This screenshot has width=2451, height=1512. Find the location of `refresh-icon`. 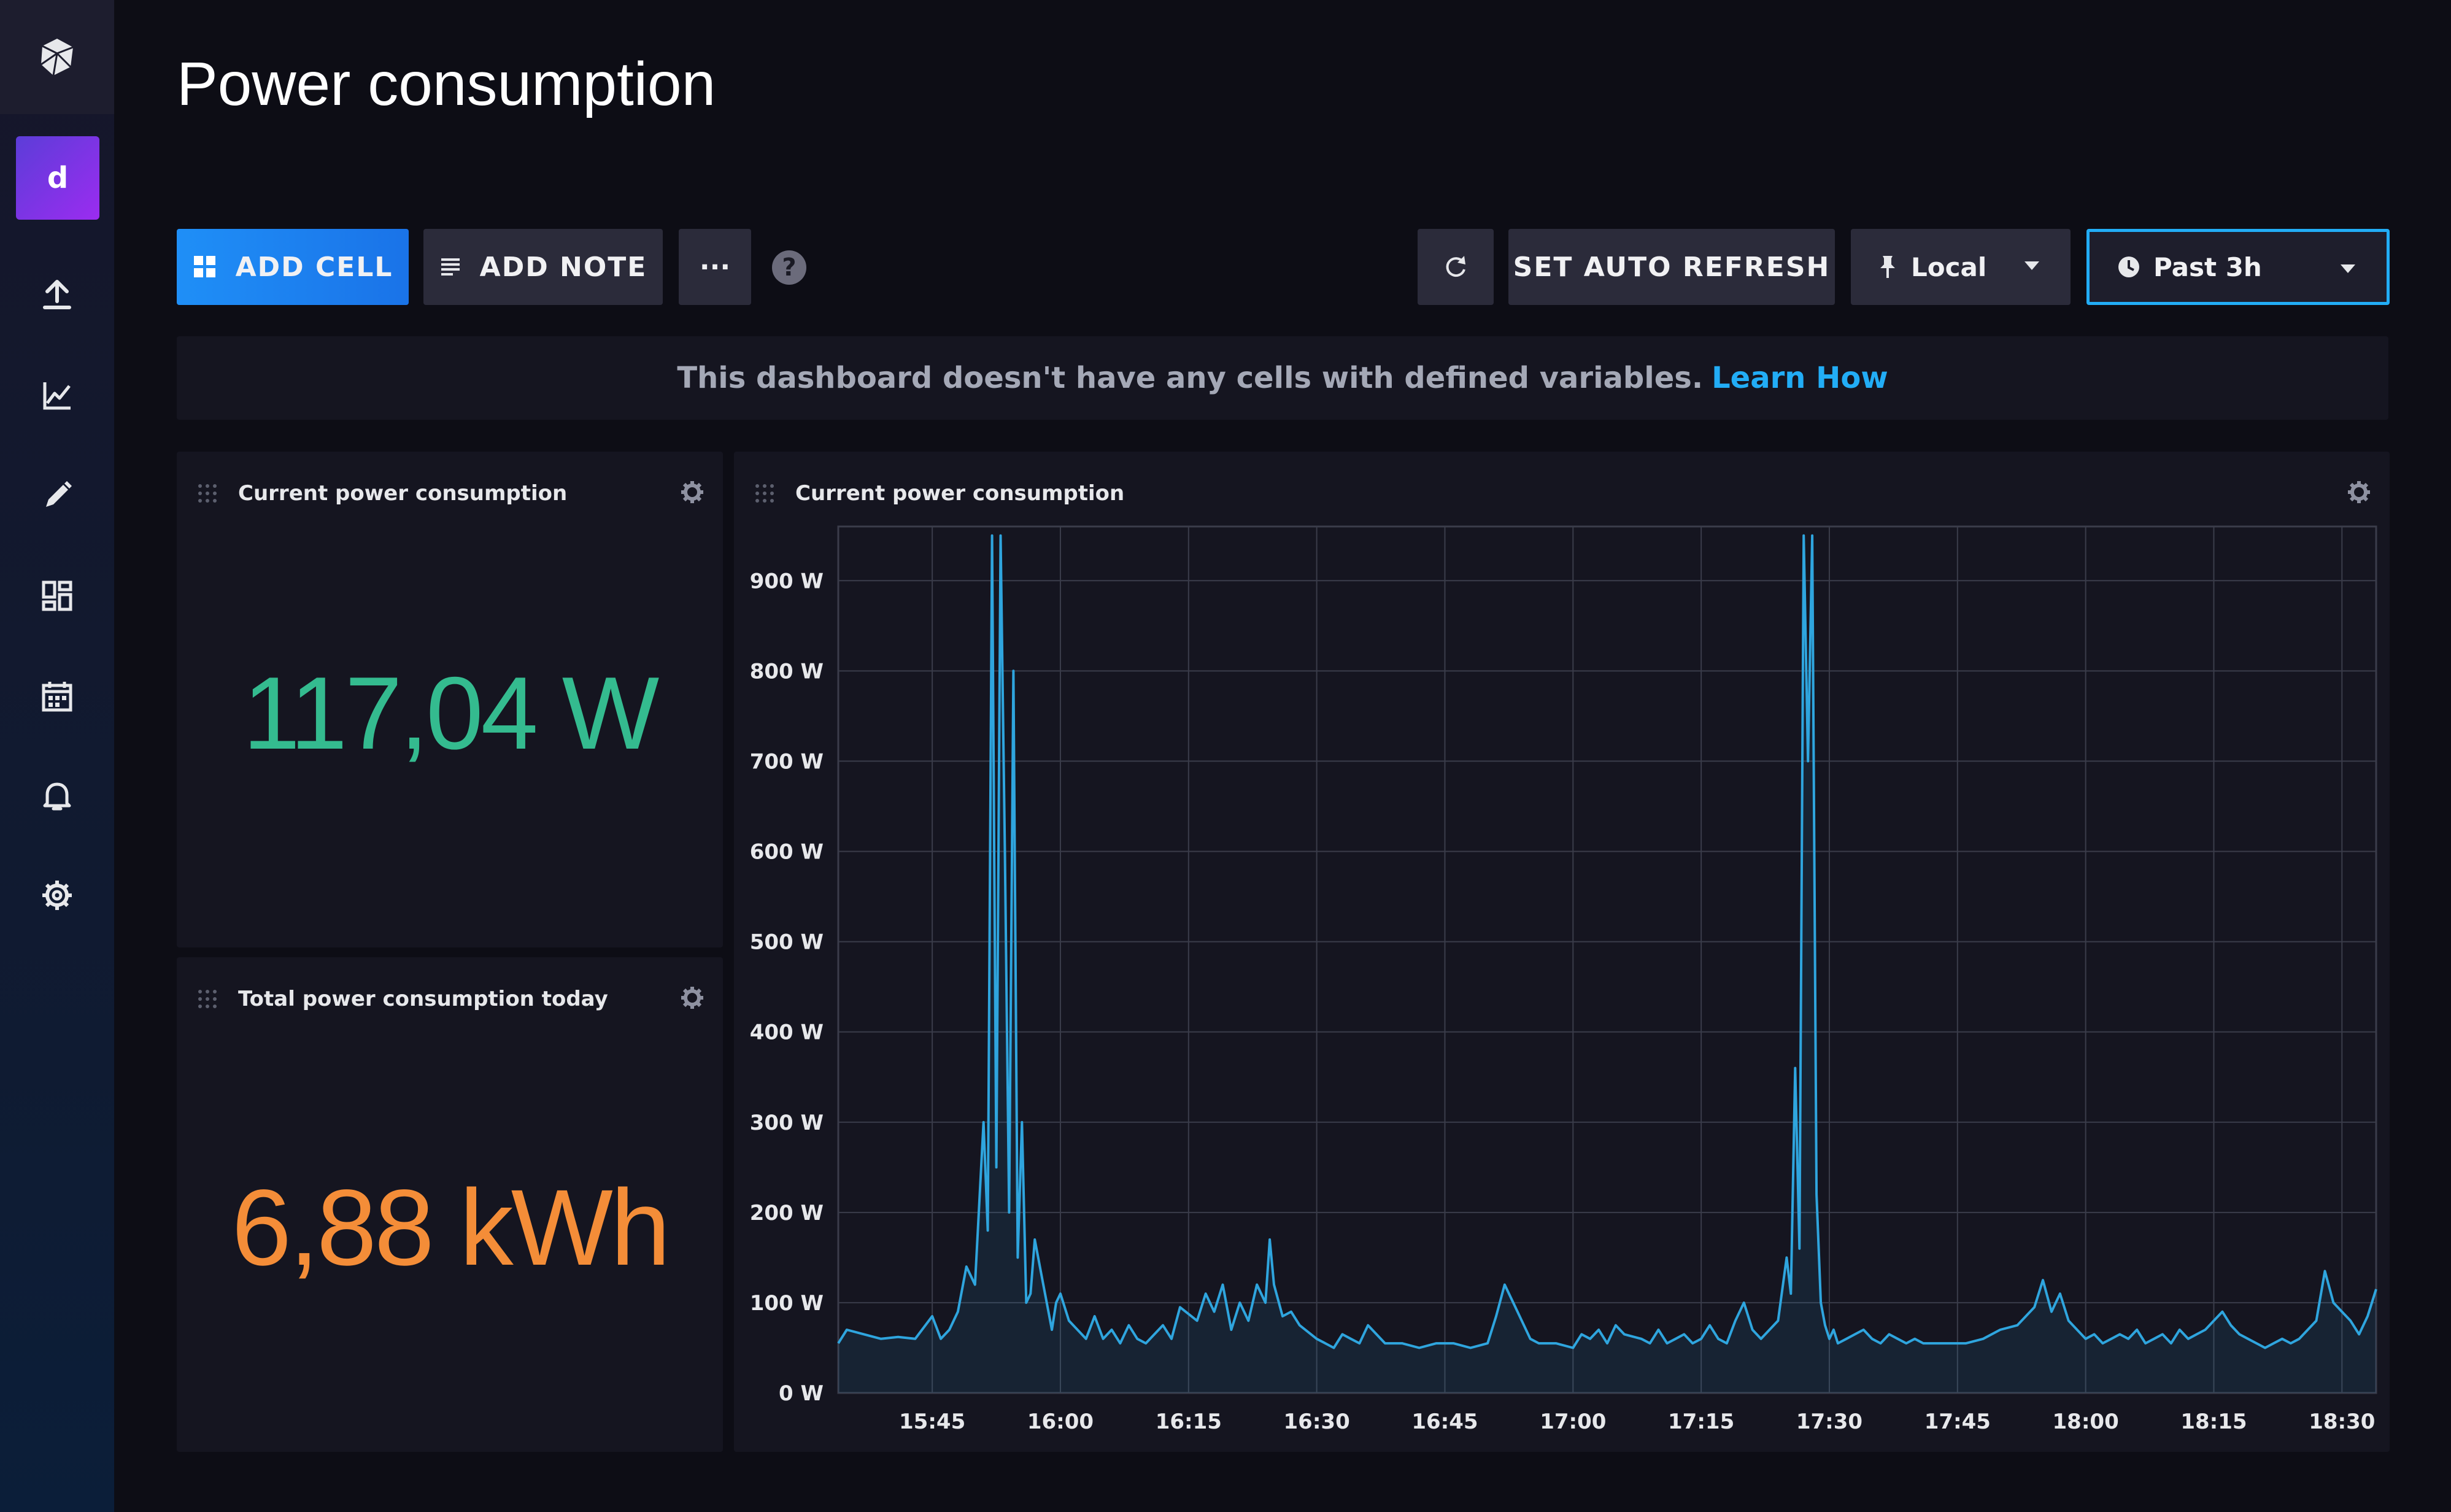

refresh-icon is located at coordinates (1455, 266).